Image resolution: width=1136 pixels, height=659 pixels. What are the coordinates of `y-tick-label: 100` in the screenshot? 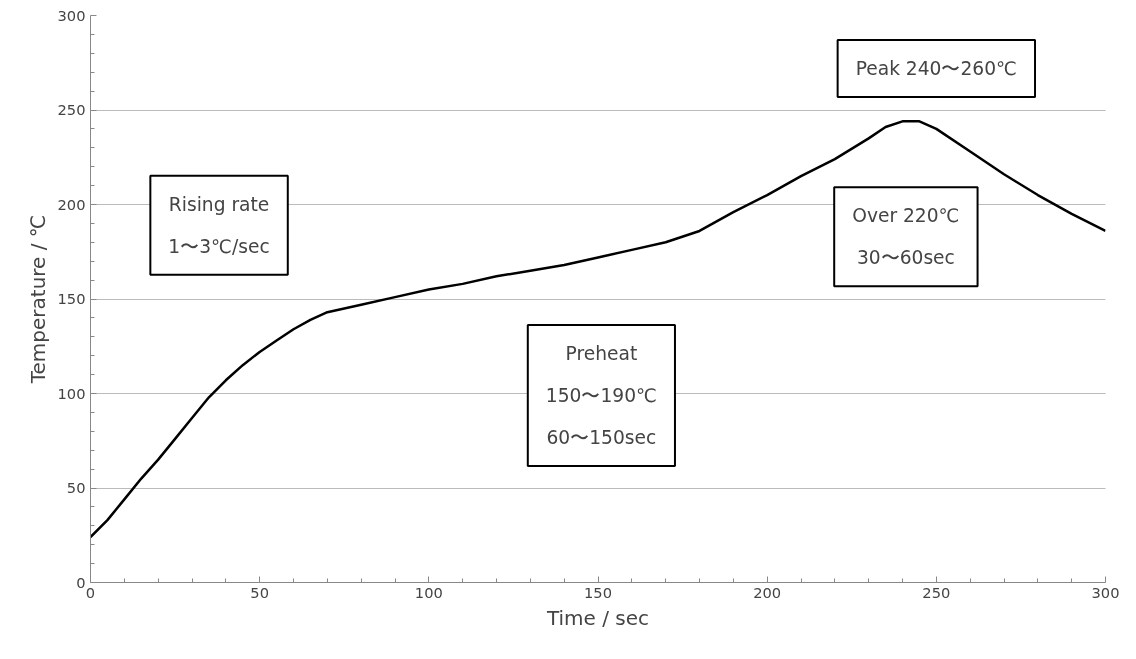 It's located at (71, 393).